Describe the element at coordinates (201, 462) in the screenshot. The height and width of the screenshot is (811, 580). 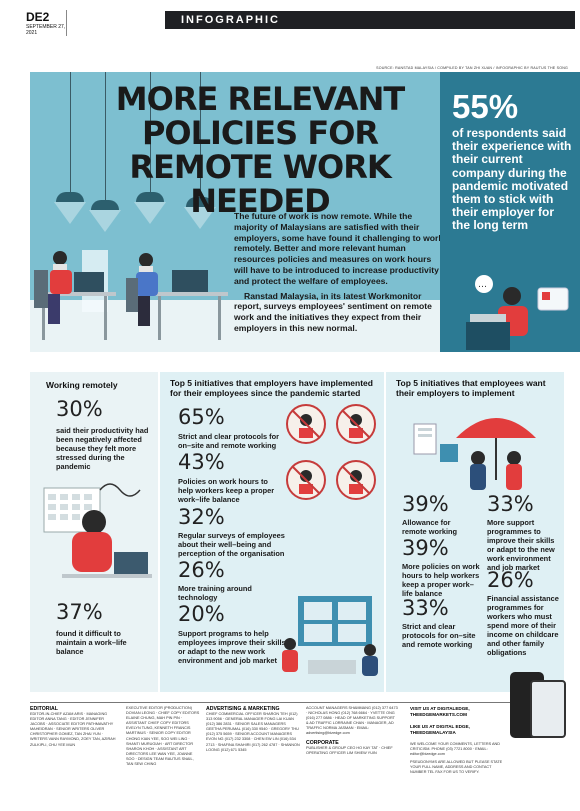
I see `initiative-percentage: 43%` at that location.